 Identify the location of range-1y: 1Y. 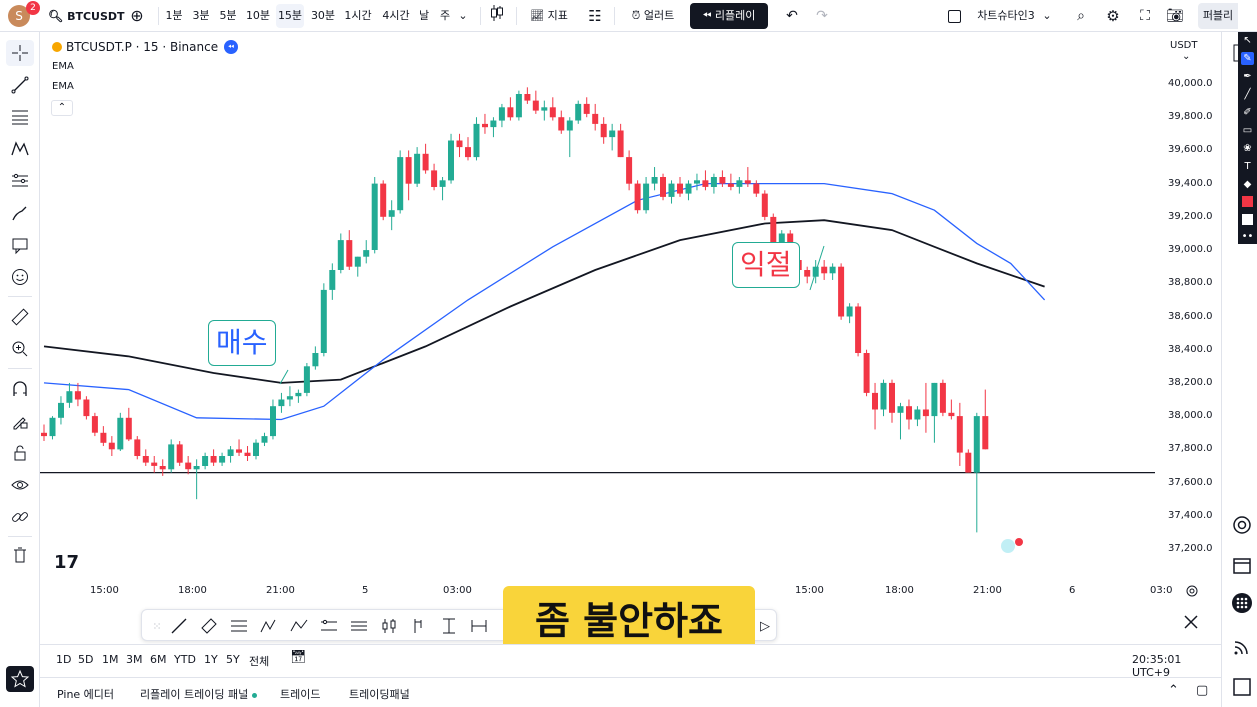
(211, 659).